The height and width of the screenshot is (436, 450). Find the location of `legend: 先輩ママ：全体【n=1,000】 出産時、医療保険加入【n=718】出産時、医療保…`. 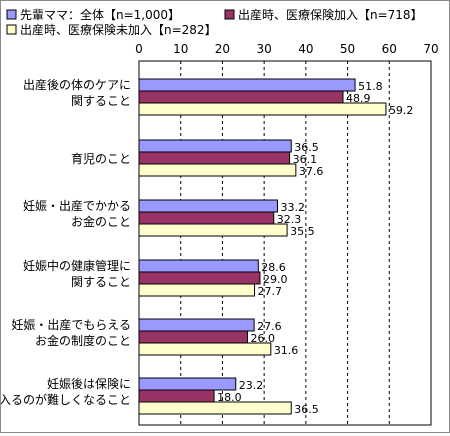

legend: 先輩ママ：全体【n=1,000】 出産時、医療保険加入【n=718】出産時、医療保… is located at coordinates (214, 22).